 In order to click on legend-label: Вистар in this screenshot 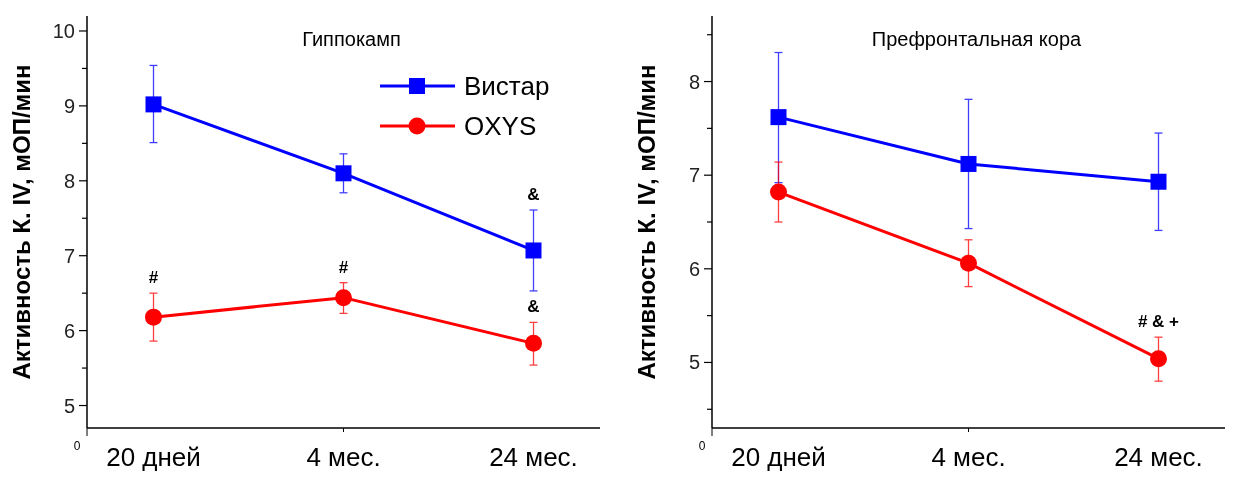, I will do `click(507, 86)`.